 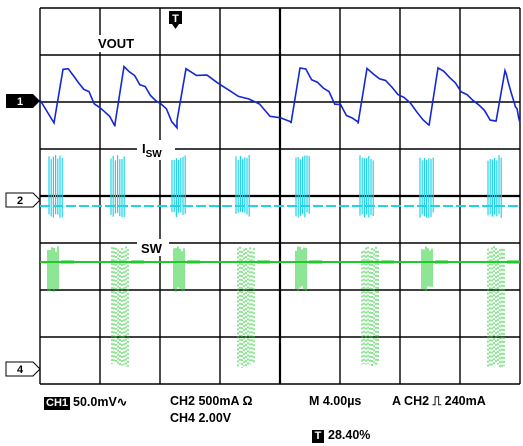 I want to click on trigger-source: A CH2, so click(x=411, y=401).